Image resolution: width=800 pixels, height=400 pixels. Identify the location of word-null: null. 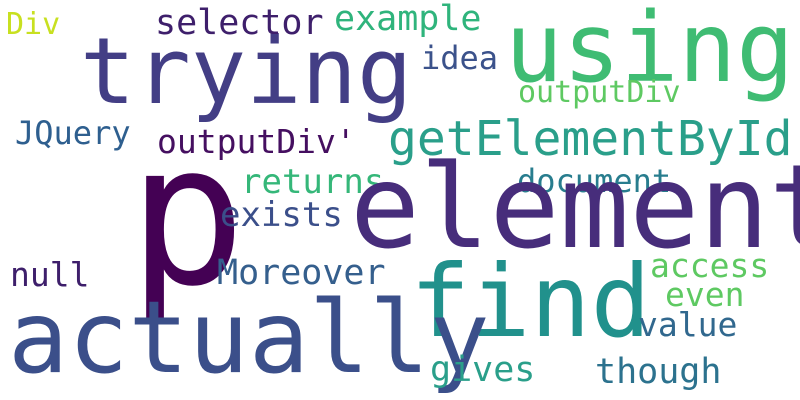
(50, 274).